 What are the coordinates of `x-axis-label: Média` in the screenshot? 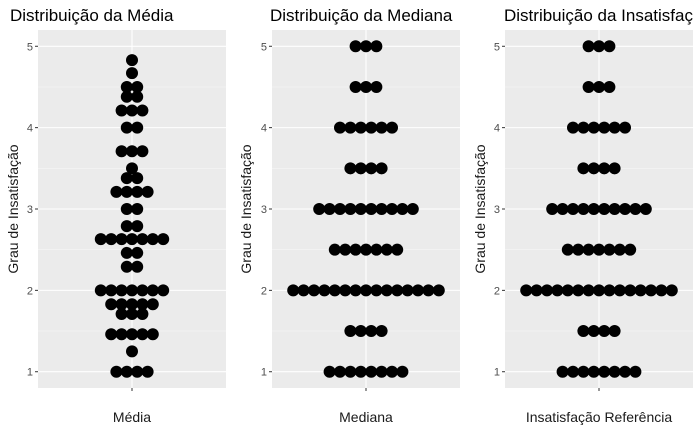 It's located at (132, 417).